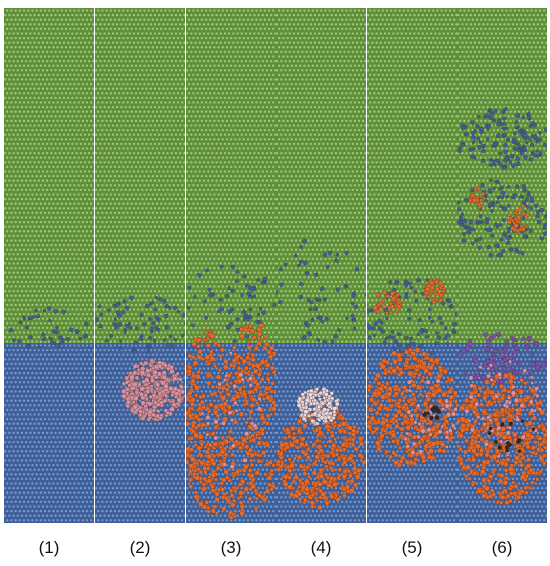 This screenshot has height=566, width=550. Describe the element at coordinates (140, 547) in the screenshot. I see `panel-2-caption: (2)` at that location.